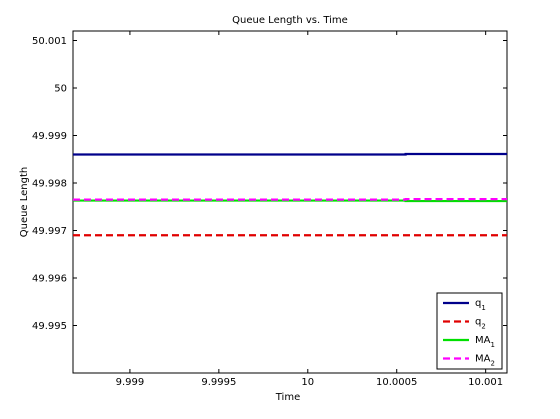  I want to click on y-tick-label: 49.998, so click(49, 184).